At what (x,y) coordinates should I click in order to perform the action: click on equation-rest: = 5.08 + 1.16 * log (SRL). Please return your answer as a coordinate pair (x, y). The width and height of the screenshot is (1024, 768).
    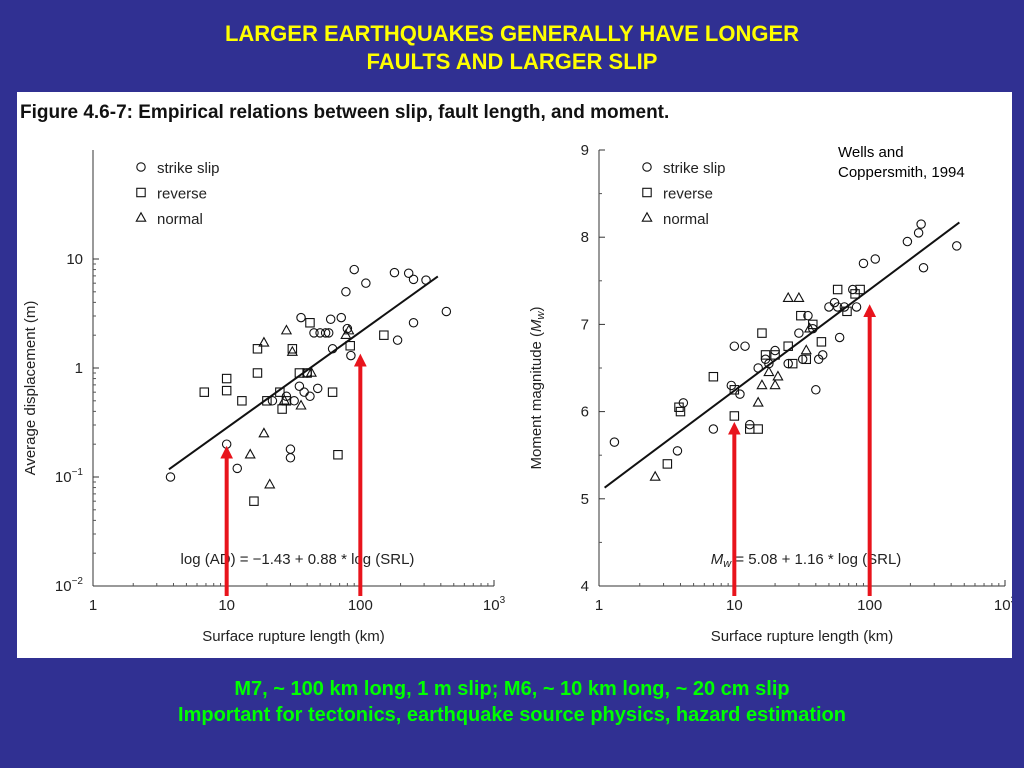
    Looking at the image, I should click on (816, 559).